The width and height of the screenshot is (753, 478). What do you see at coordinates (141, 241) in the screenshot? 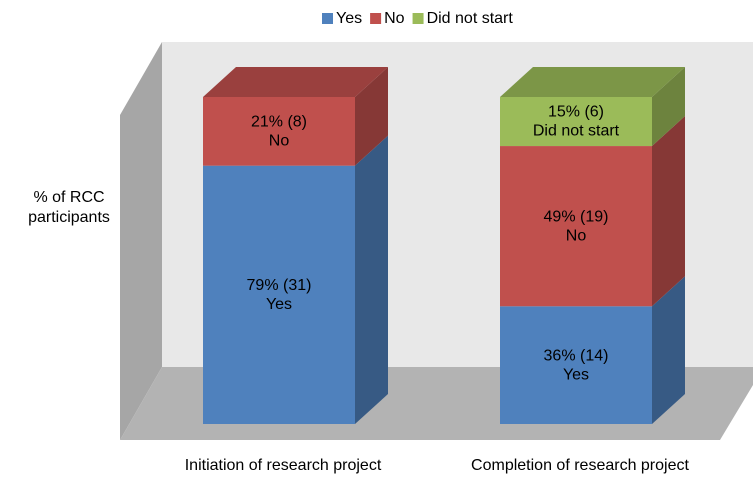
I see `left-wall` at bounding box center [141, 241].